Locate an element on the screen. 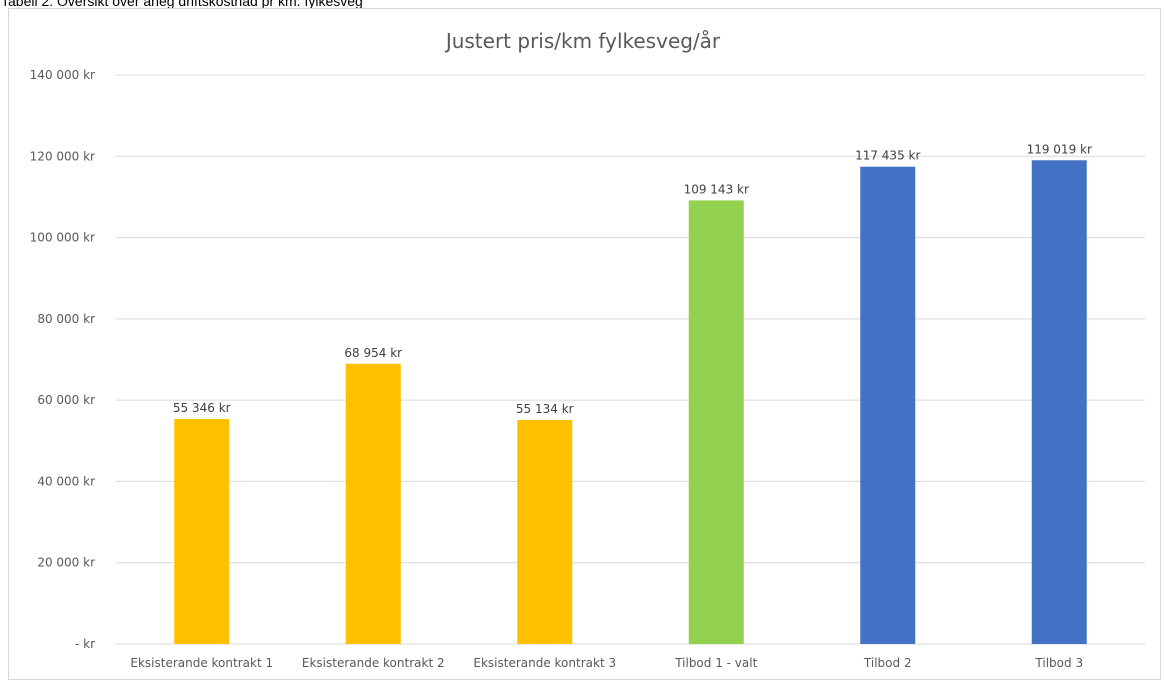 This screenshot has height=684, width=1165. y-tick-label: 100 000 kr is located at coordinates (62, 238).